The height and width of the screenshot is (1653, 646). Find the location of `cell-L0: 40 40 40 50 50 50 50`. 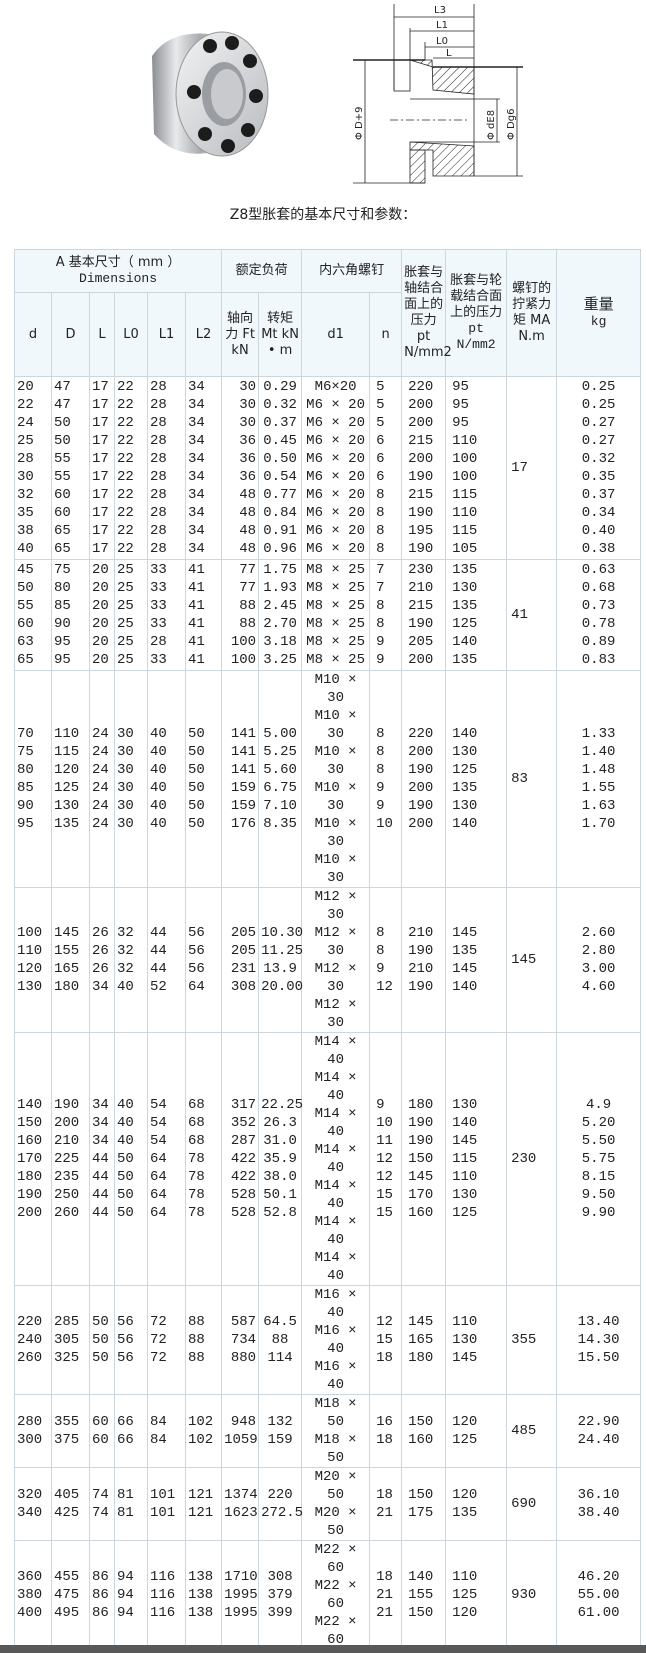

cell-L0: 40 40 40 50 50 50 50 is located at coordinates (131, 1159).